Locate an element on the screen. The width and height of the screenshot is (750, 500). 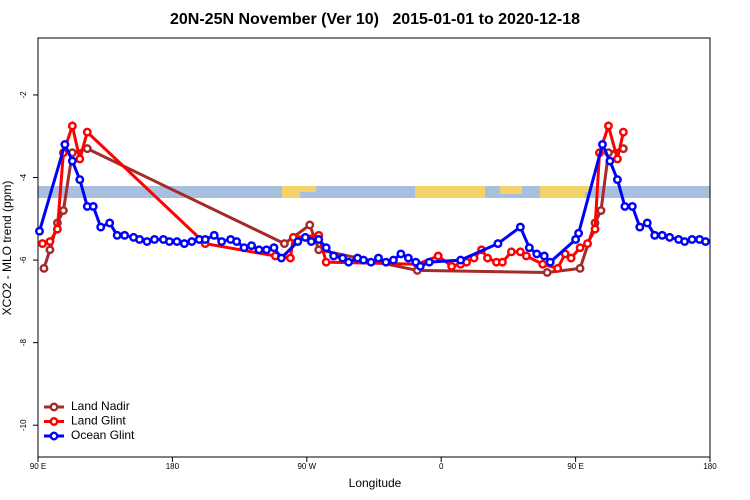
legend-label: Ocean Glint is located at coordinates (103, 435).